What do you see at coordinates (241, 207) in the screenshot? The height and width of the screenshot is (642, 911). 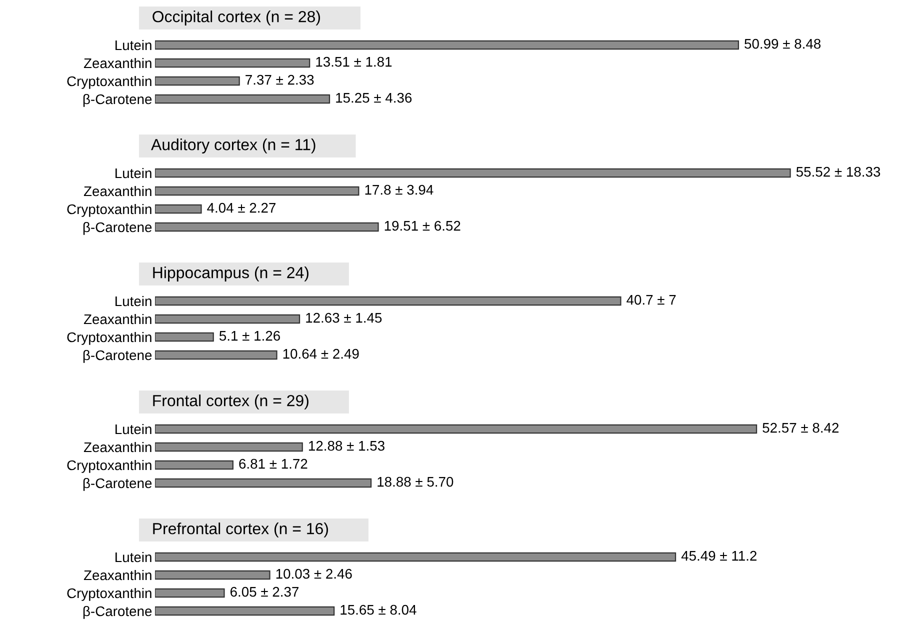 I see `data-label: 4.04 ± 2.27` at bounding box center [241, 207].